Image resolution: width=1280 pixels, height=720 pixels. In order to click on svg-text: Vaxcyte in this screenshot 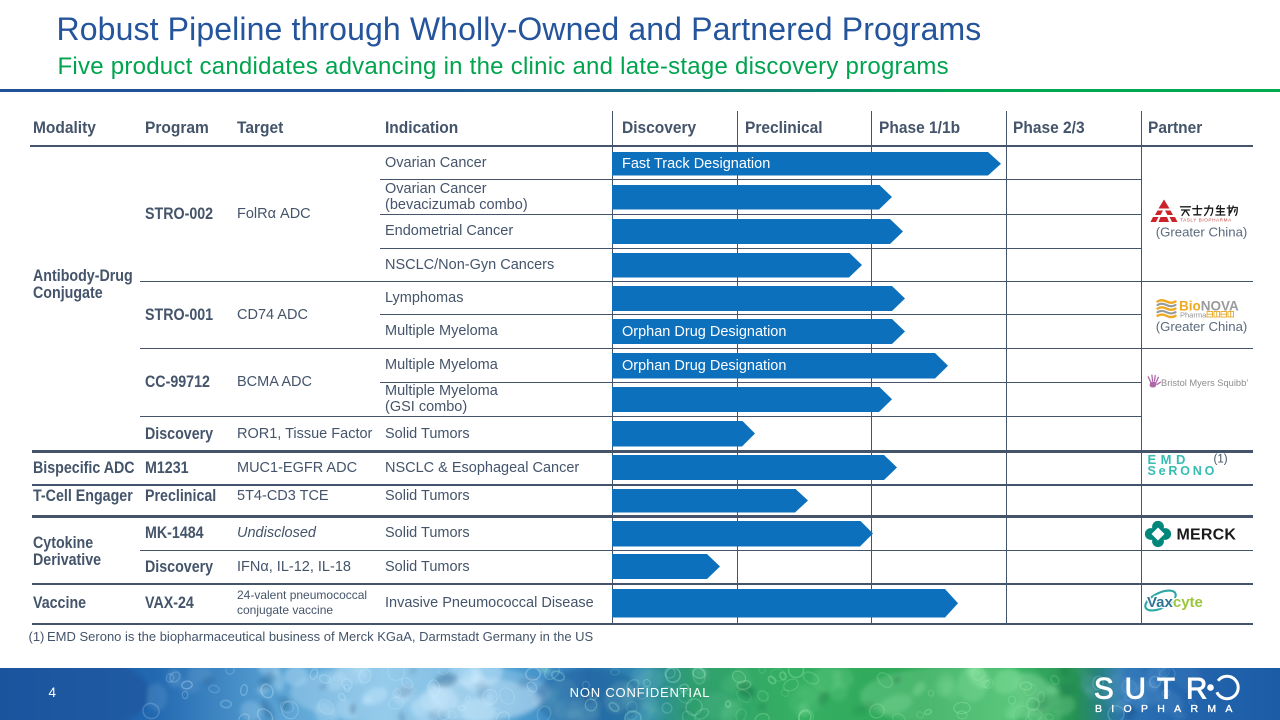, I will do `click(1175, 602)`.